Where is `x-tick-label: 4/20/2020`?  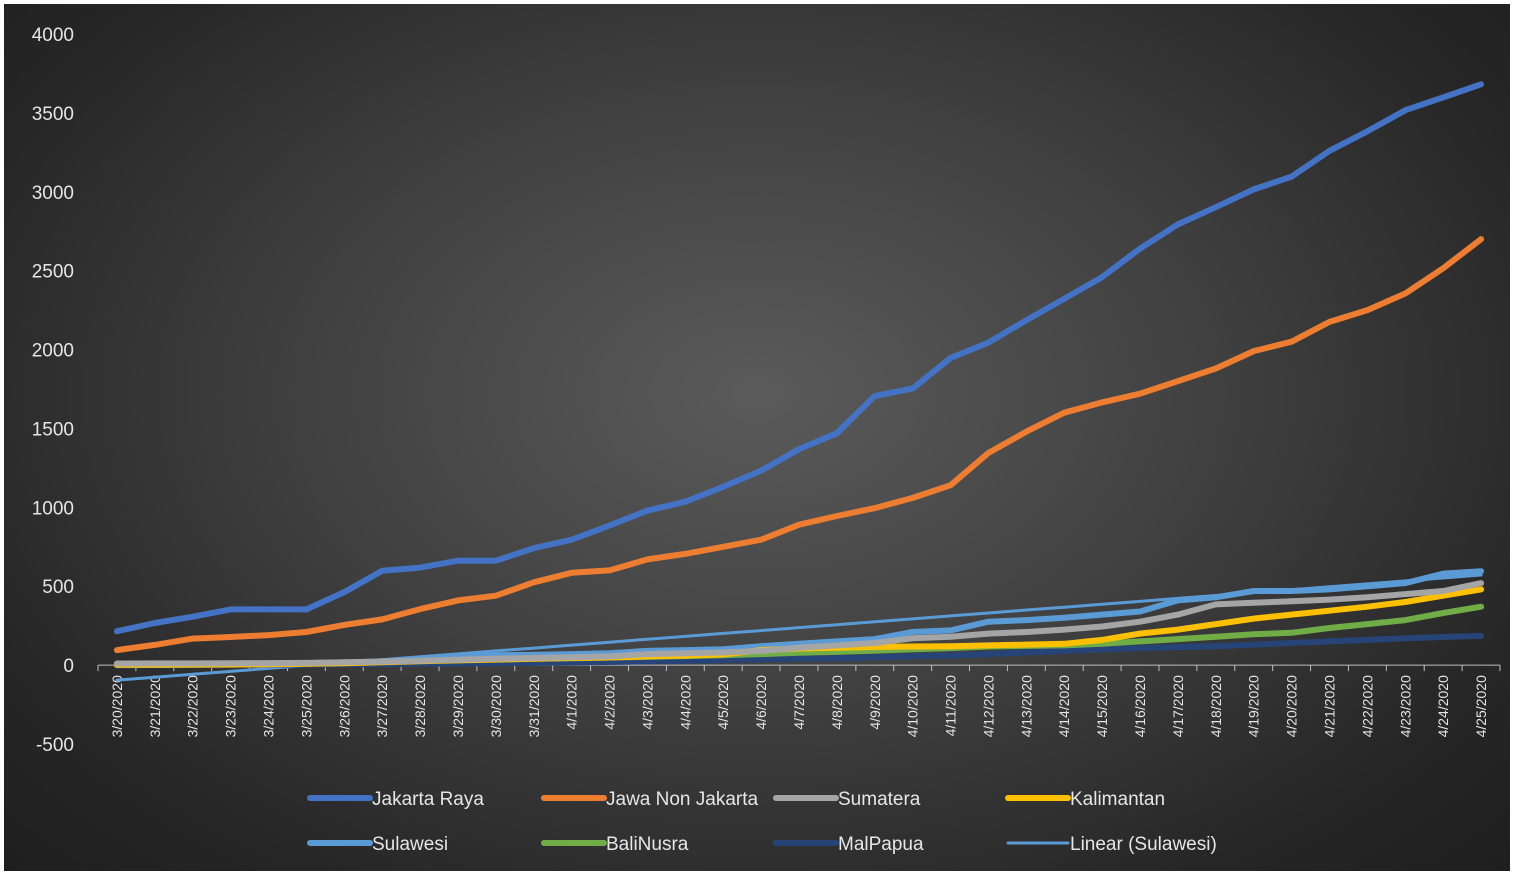
x-tick-label: 4/20/2020 is located at coordinates (1292, 706).